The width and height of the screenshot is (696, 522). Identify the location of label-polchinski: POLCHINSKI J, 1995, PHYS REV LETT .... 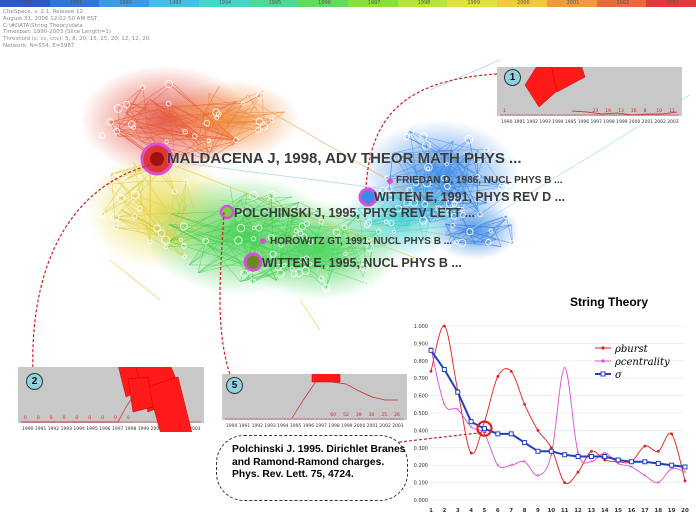
(355, 213).